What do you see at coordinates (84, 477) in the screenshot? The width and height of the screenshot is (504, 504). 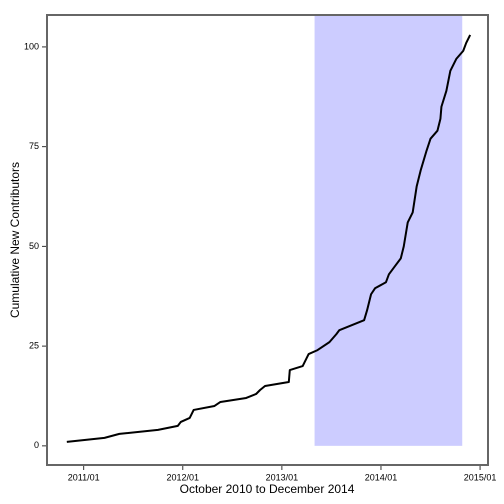 I see `x-tick-label: 2011/01` at bounding box center [84, 477].